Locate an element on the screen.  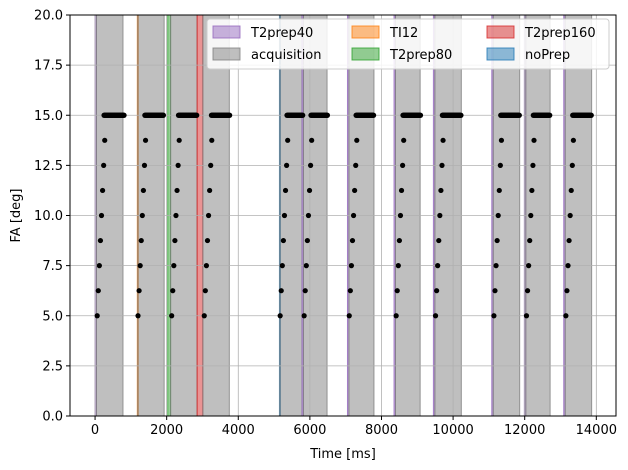
legend-label-t2prep40: T2prep40 is located at coordinates (281, 33).